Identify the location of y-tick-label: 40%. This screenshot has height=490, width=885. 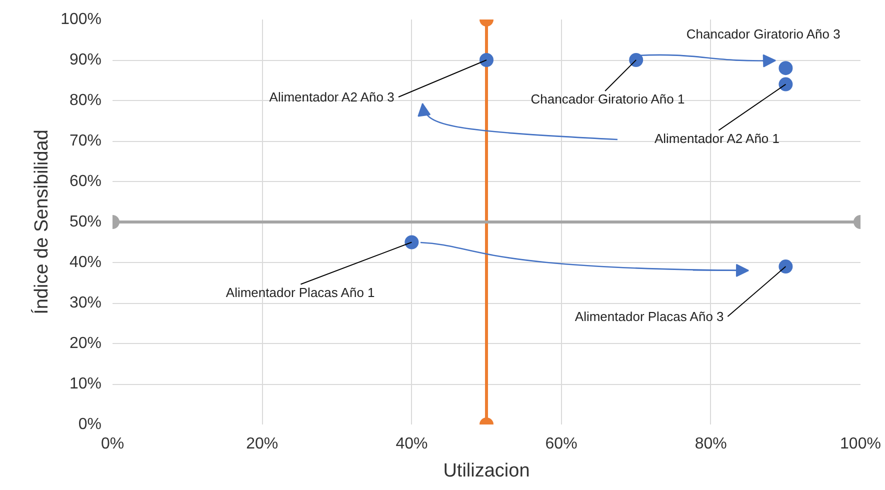
(85, 262).